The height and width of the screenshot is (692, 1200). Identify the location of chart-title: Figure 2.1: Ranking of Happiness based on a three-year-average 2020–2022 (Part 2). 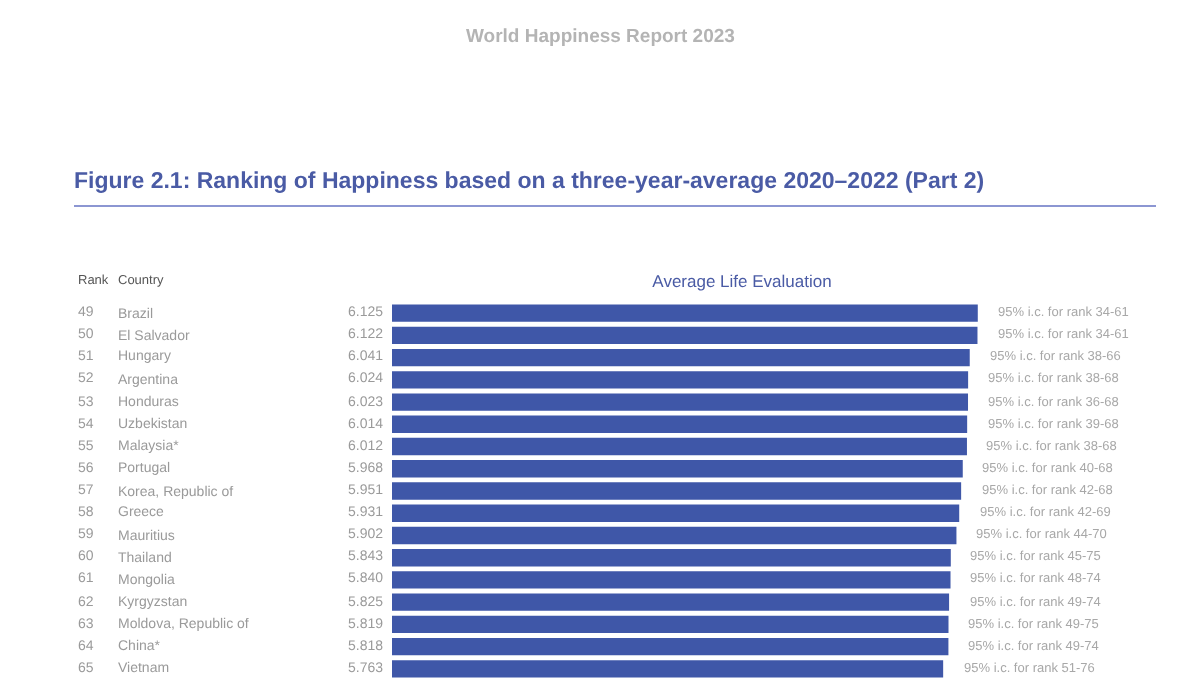
(529, 182).